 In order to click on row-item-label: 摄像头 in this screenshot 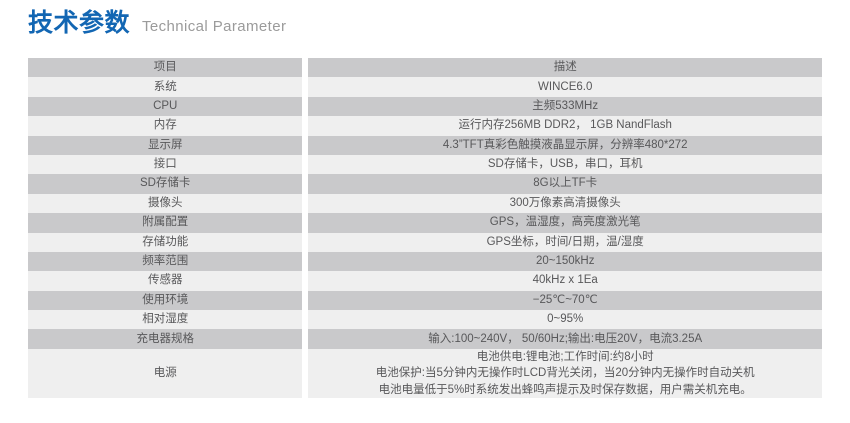, I will do `click(168, 203)`.